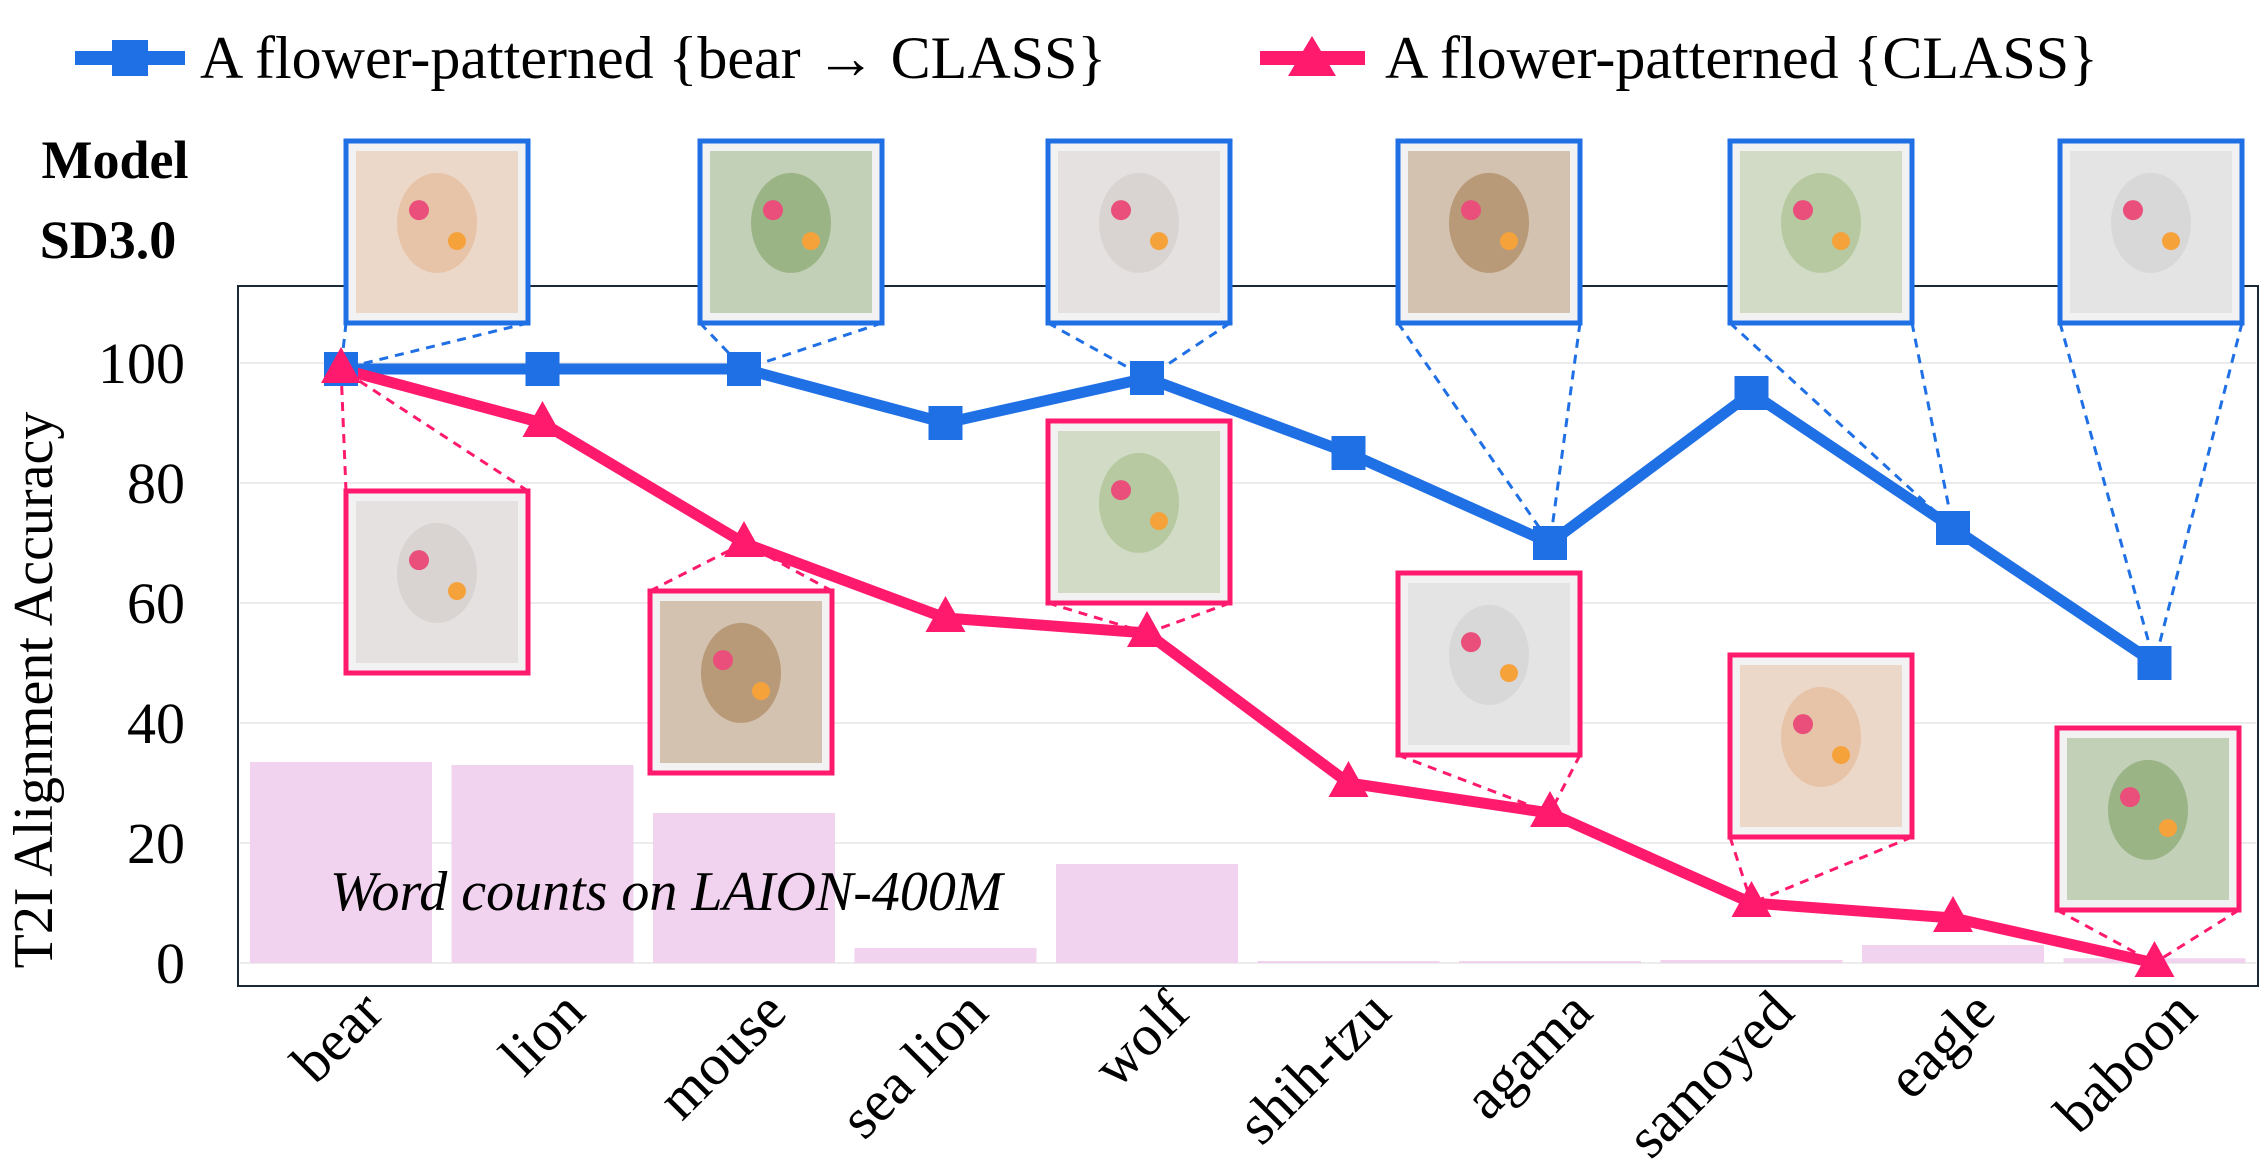 Image resolution: width=2268 pixels, height=1172 pixels. Describe the element at coordinates (1710, 1074) in the screenshot. I see `x-tick-label: samoyed` at that location.